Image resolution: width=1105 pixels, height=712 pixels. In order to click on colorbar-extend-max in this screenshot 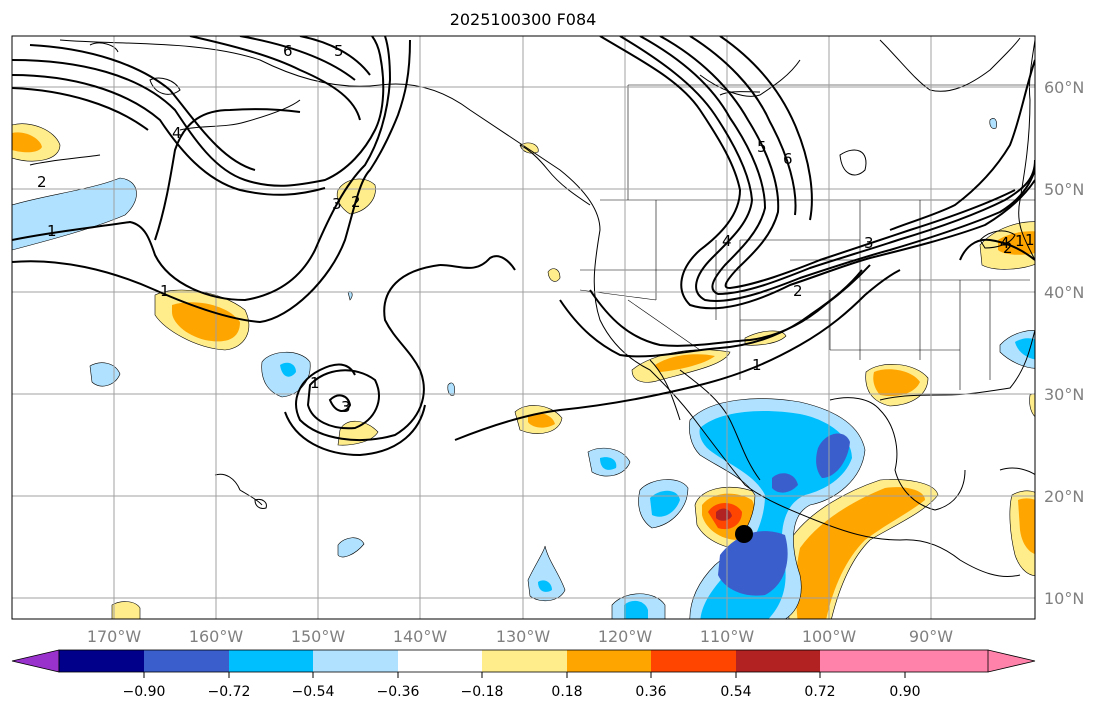, I will do `click(970, 661)`.